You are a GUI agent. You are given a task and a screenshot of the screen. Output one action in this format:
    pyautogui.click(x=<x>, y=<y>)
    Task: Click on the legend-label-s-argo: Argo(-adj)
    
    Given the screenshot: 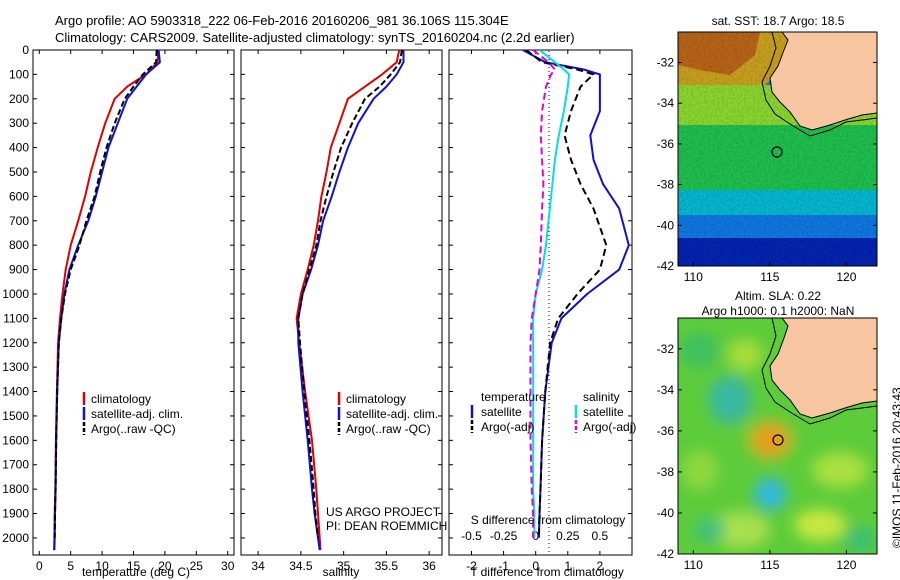 What is the action you would take?
    pyautogui.click(x=609, y=427)
    